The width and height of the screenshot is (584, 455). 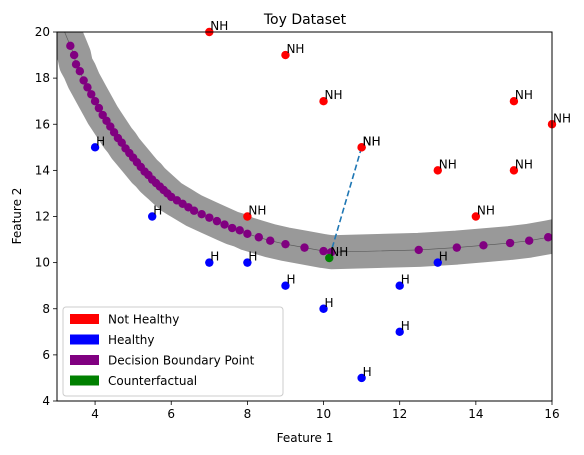 I want to click on x-tick-label: 8, so click(x=248, y=414).